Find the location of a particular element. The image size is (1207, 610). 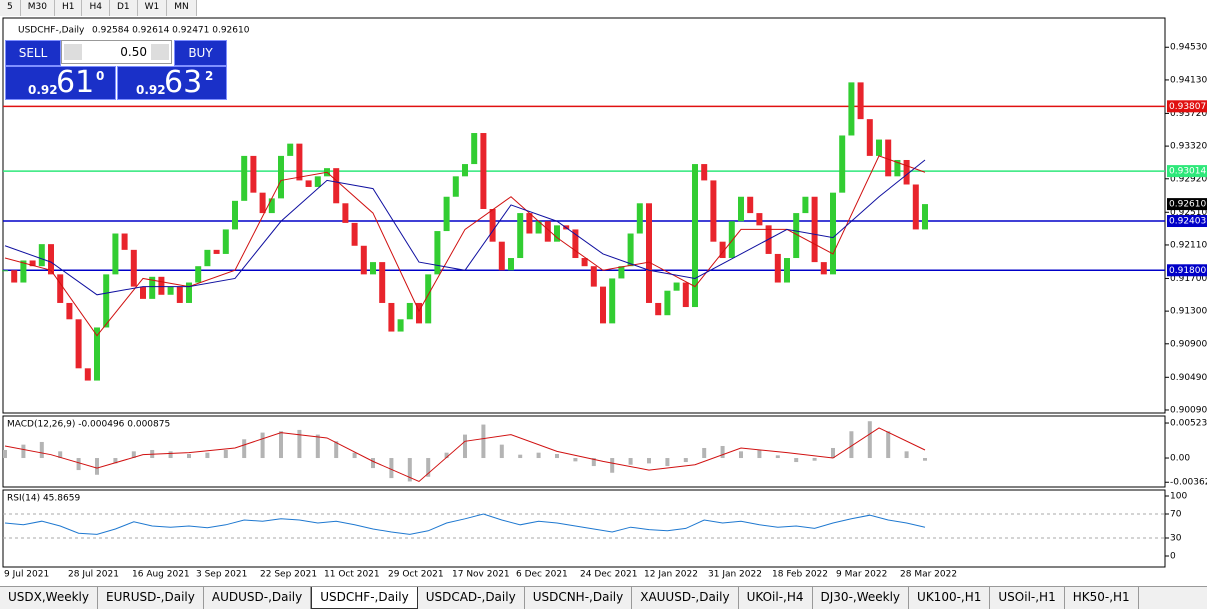

timeframe-button: D1 is located at coordinates (124, 8).